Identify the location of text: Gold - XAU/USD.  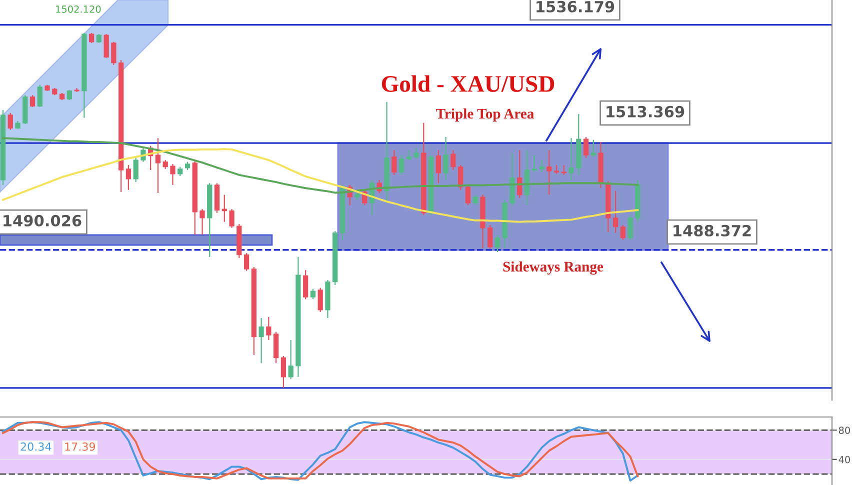
(468, 83).